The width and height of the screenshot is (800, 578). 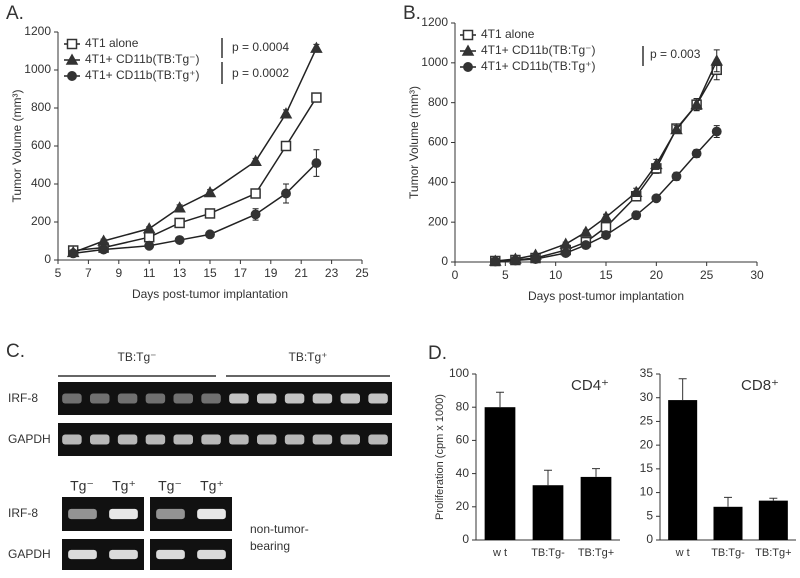 I want to click on group-label: TB:Tg⁺, so click(x=307, y=357).